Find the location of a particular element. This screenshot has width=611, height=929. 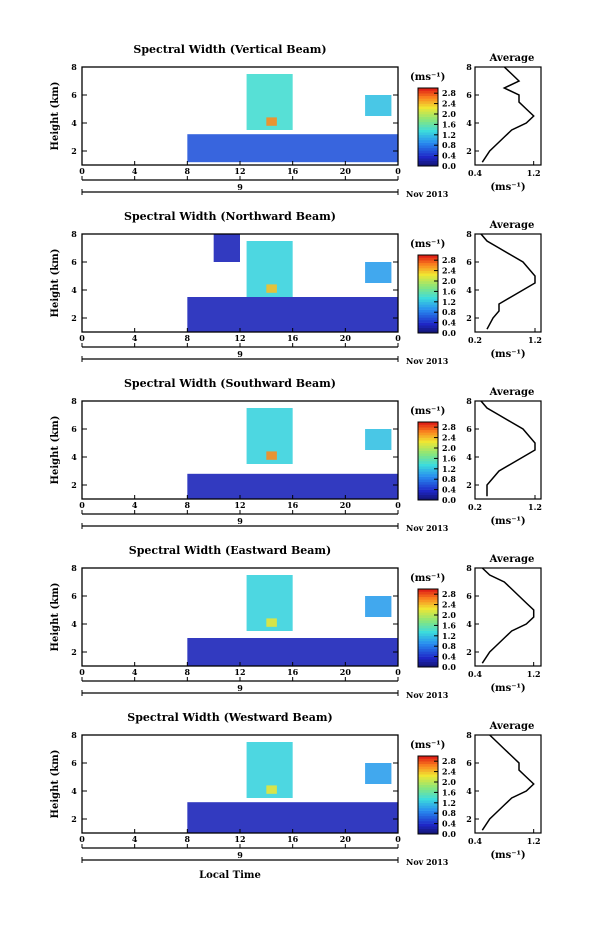

x-tick-label: 4 is located at coordinates (135, 672).